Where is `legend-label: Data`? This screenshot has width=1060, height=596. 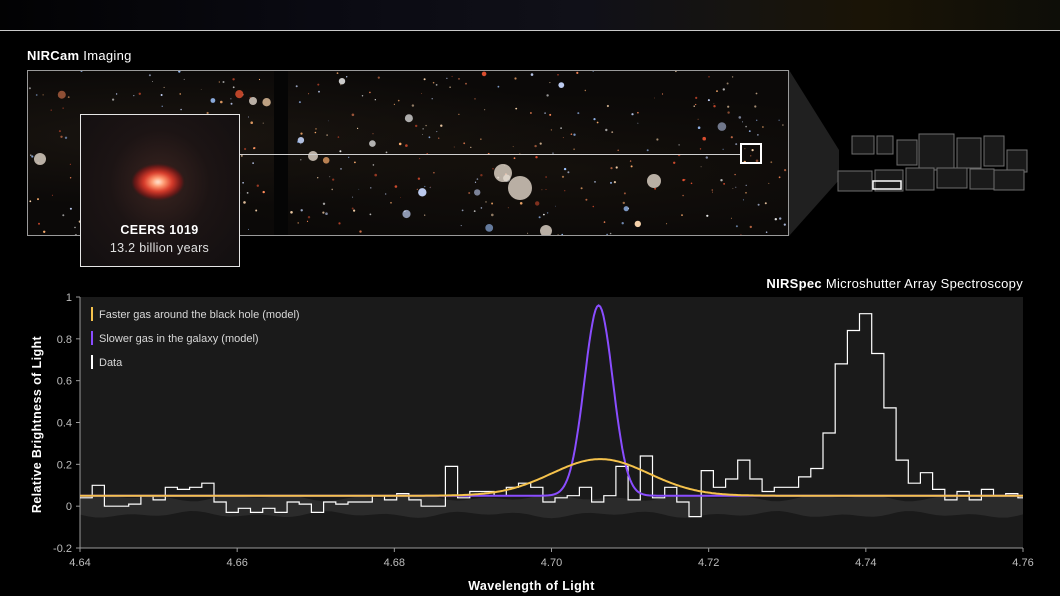
legend-label: Data is located at coordinates (111, 363).